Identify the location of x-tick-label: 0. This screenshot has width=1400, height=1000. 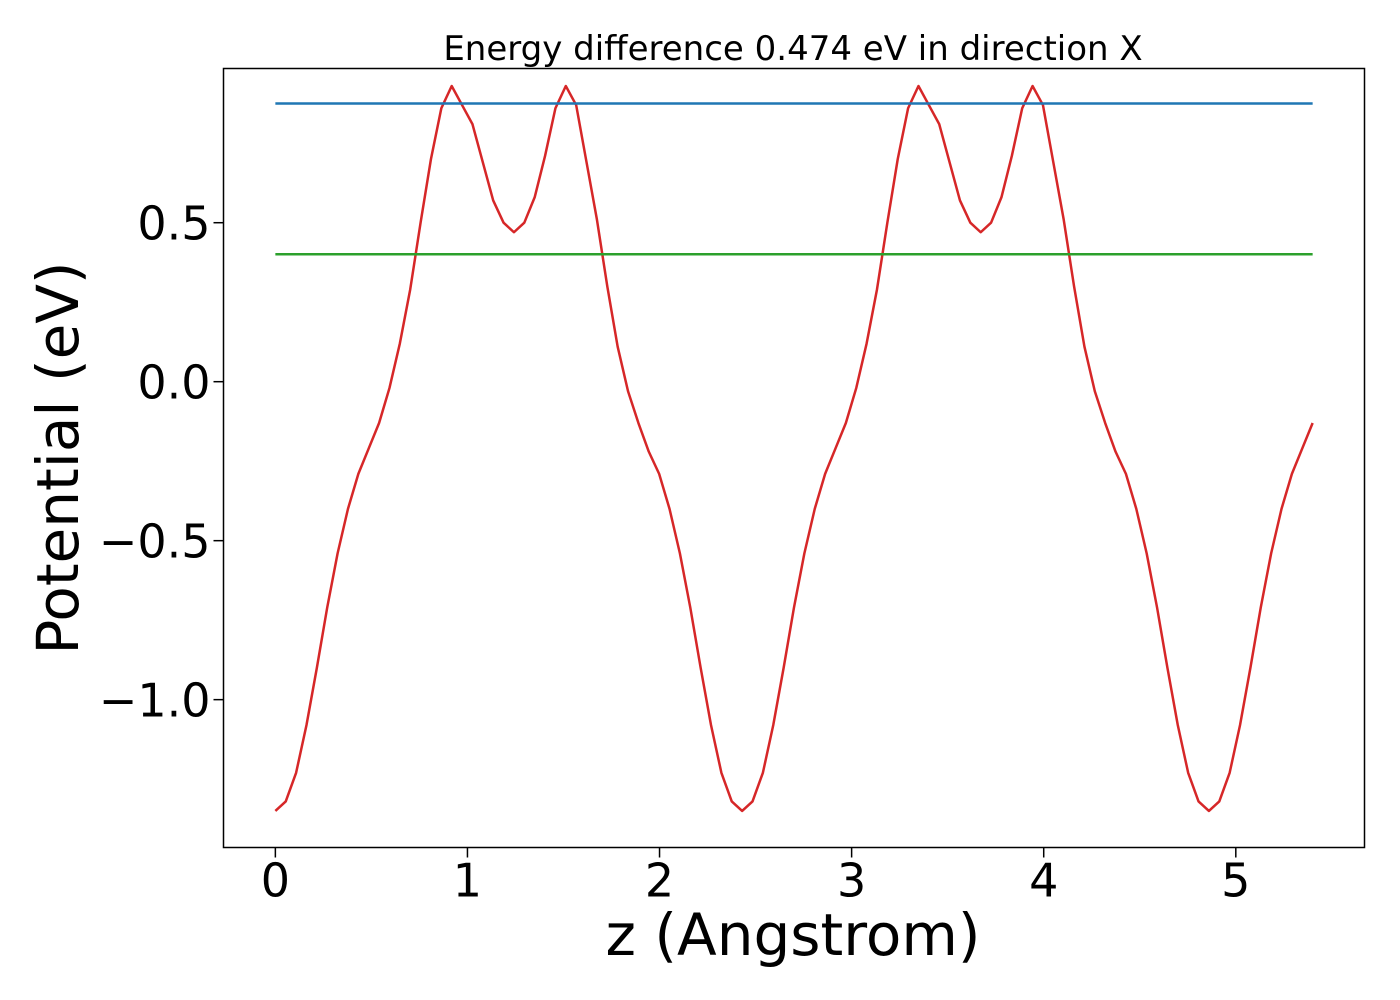
(275, 881).